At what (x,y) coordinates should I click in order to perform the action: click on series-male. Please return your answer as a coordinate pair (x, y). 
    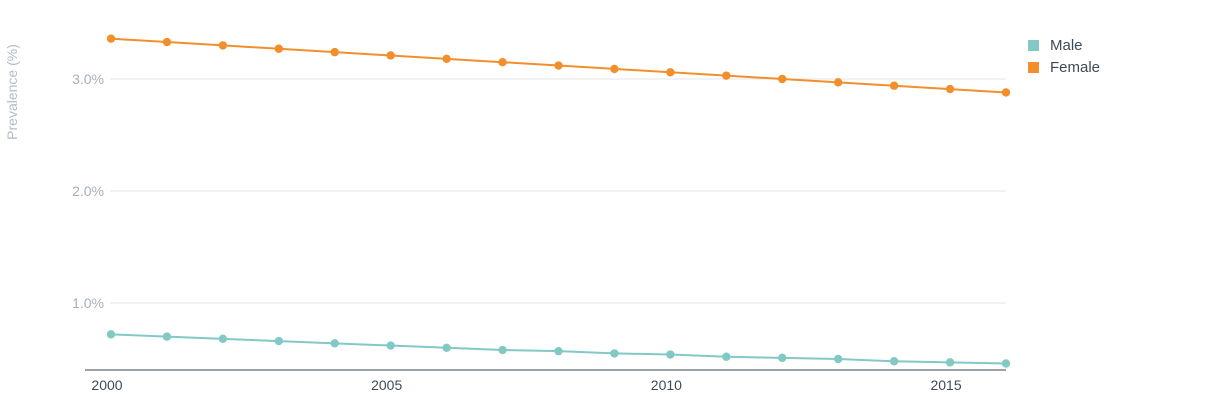
    Looking at the image, I should click on (558, 349).